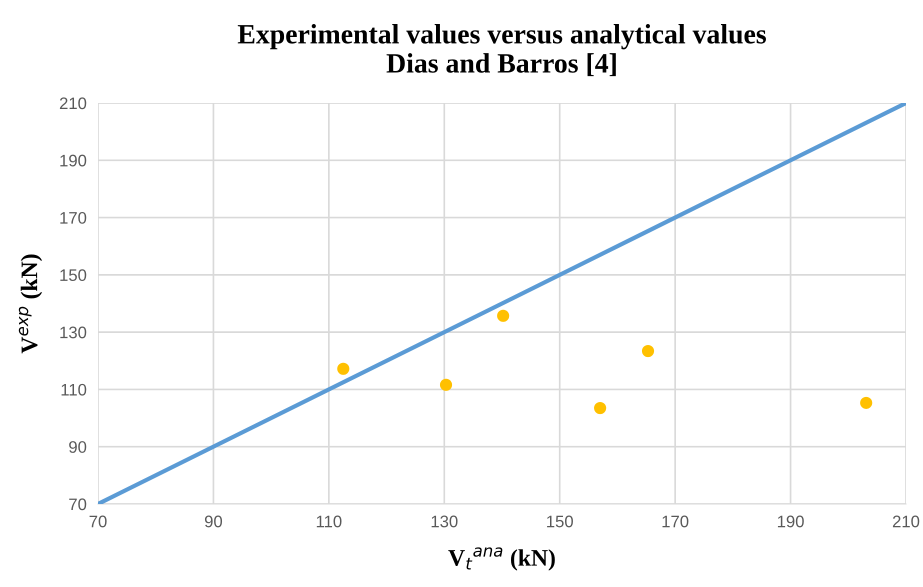 The width and height of the screenshot is (923, 587). I want to click on x-tick-label: 190, so click(791, 522).